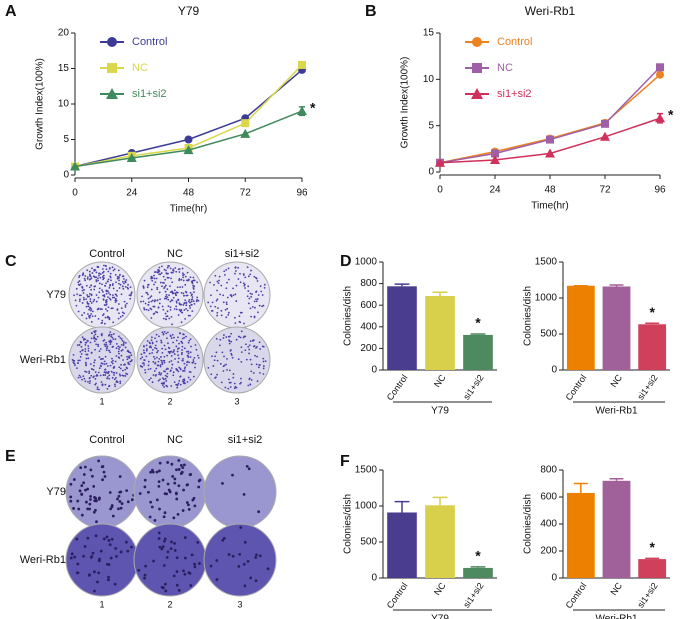 Image resolution: width=685 pixels, height=619 pixels. Describe the element at coordinates (576, 596) in the screenshot. I see `x-tick-label: Control` at that location.